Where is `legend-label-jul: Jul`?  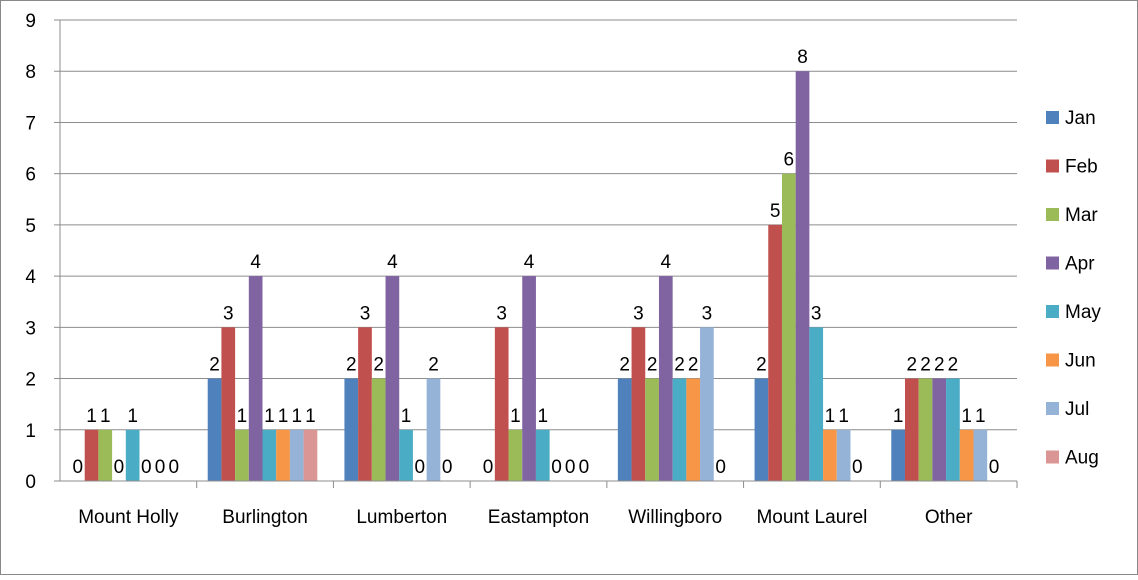
legend-label-jul: Jul is located at coordinates (1077, 409).